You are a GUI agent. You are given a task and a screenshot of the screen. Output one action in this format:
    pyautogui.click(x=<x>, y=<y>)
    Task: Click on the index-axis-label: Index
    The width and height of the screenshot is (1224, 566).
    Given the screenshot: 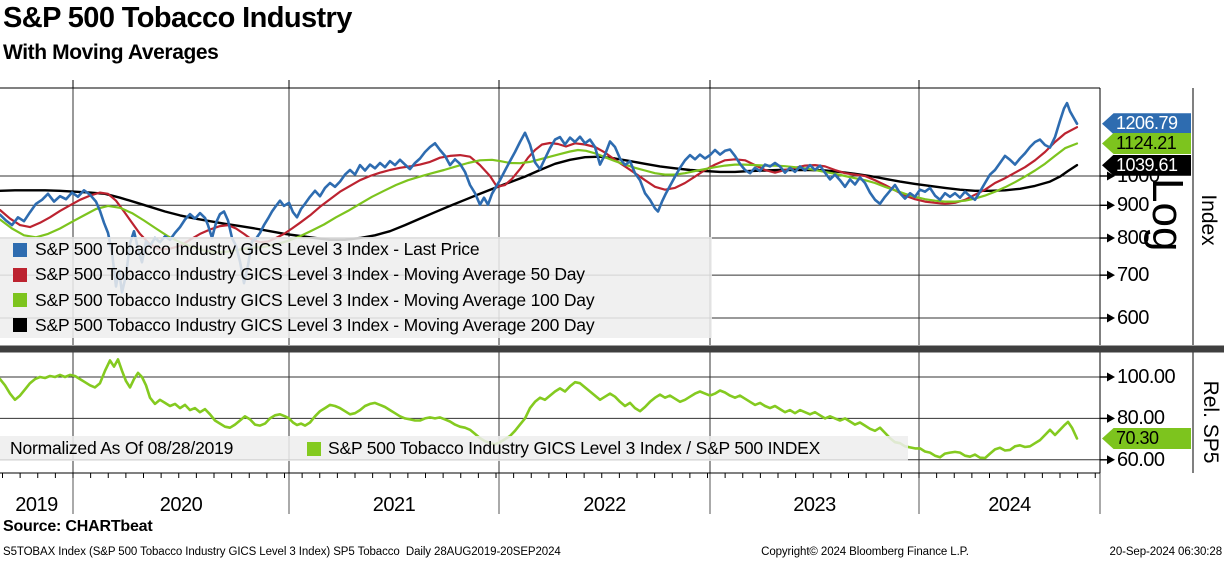 What is the action you would take?
    pyautogui.click(x=1208, y=220)
    